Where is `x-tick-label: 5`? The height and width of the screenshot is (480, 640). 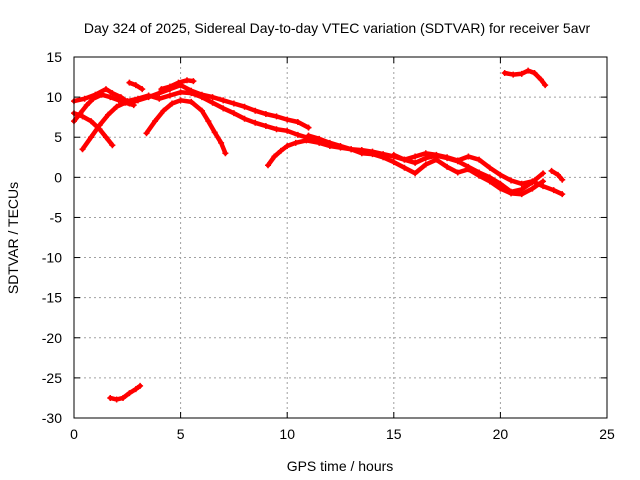 x-tick-label: 5 is located at coordinates (181, 434).